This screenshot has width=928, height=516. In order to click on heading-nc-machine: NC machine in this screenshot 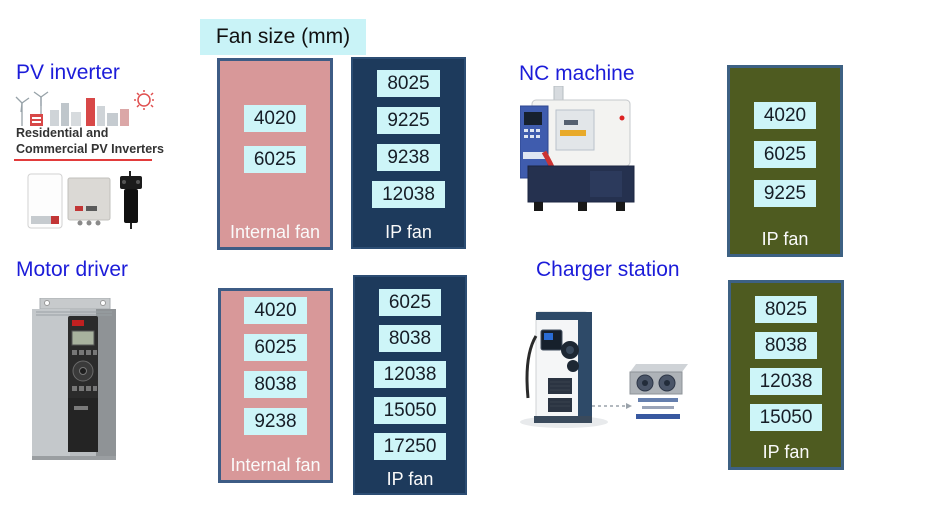, I will do `click(577, 73)`.